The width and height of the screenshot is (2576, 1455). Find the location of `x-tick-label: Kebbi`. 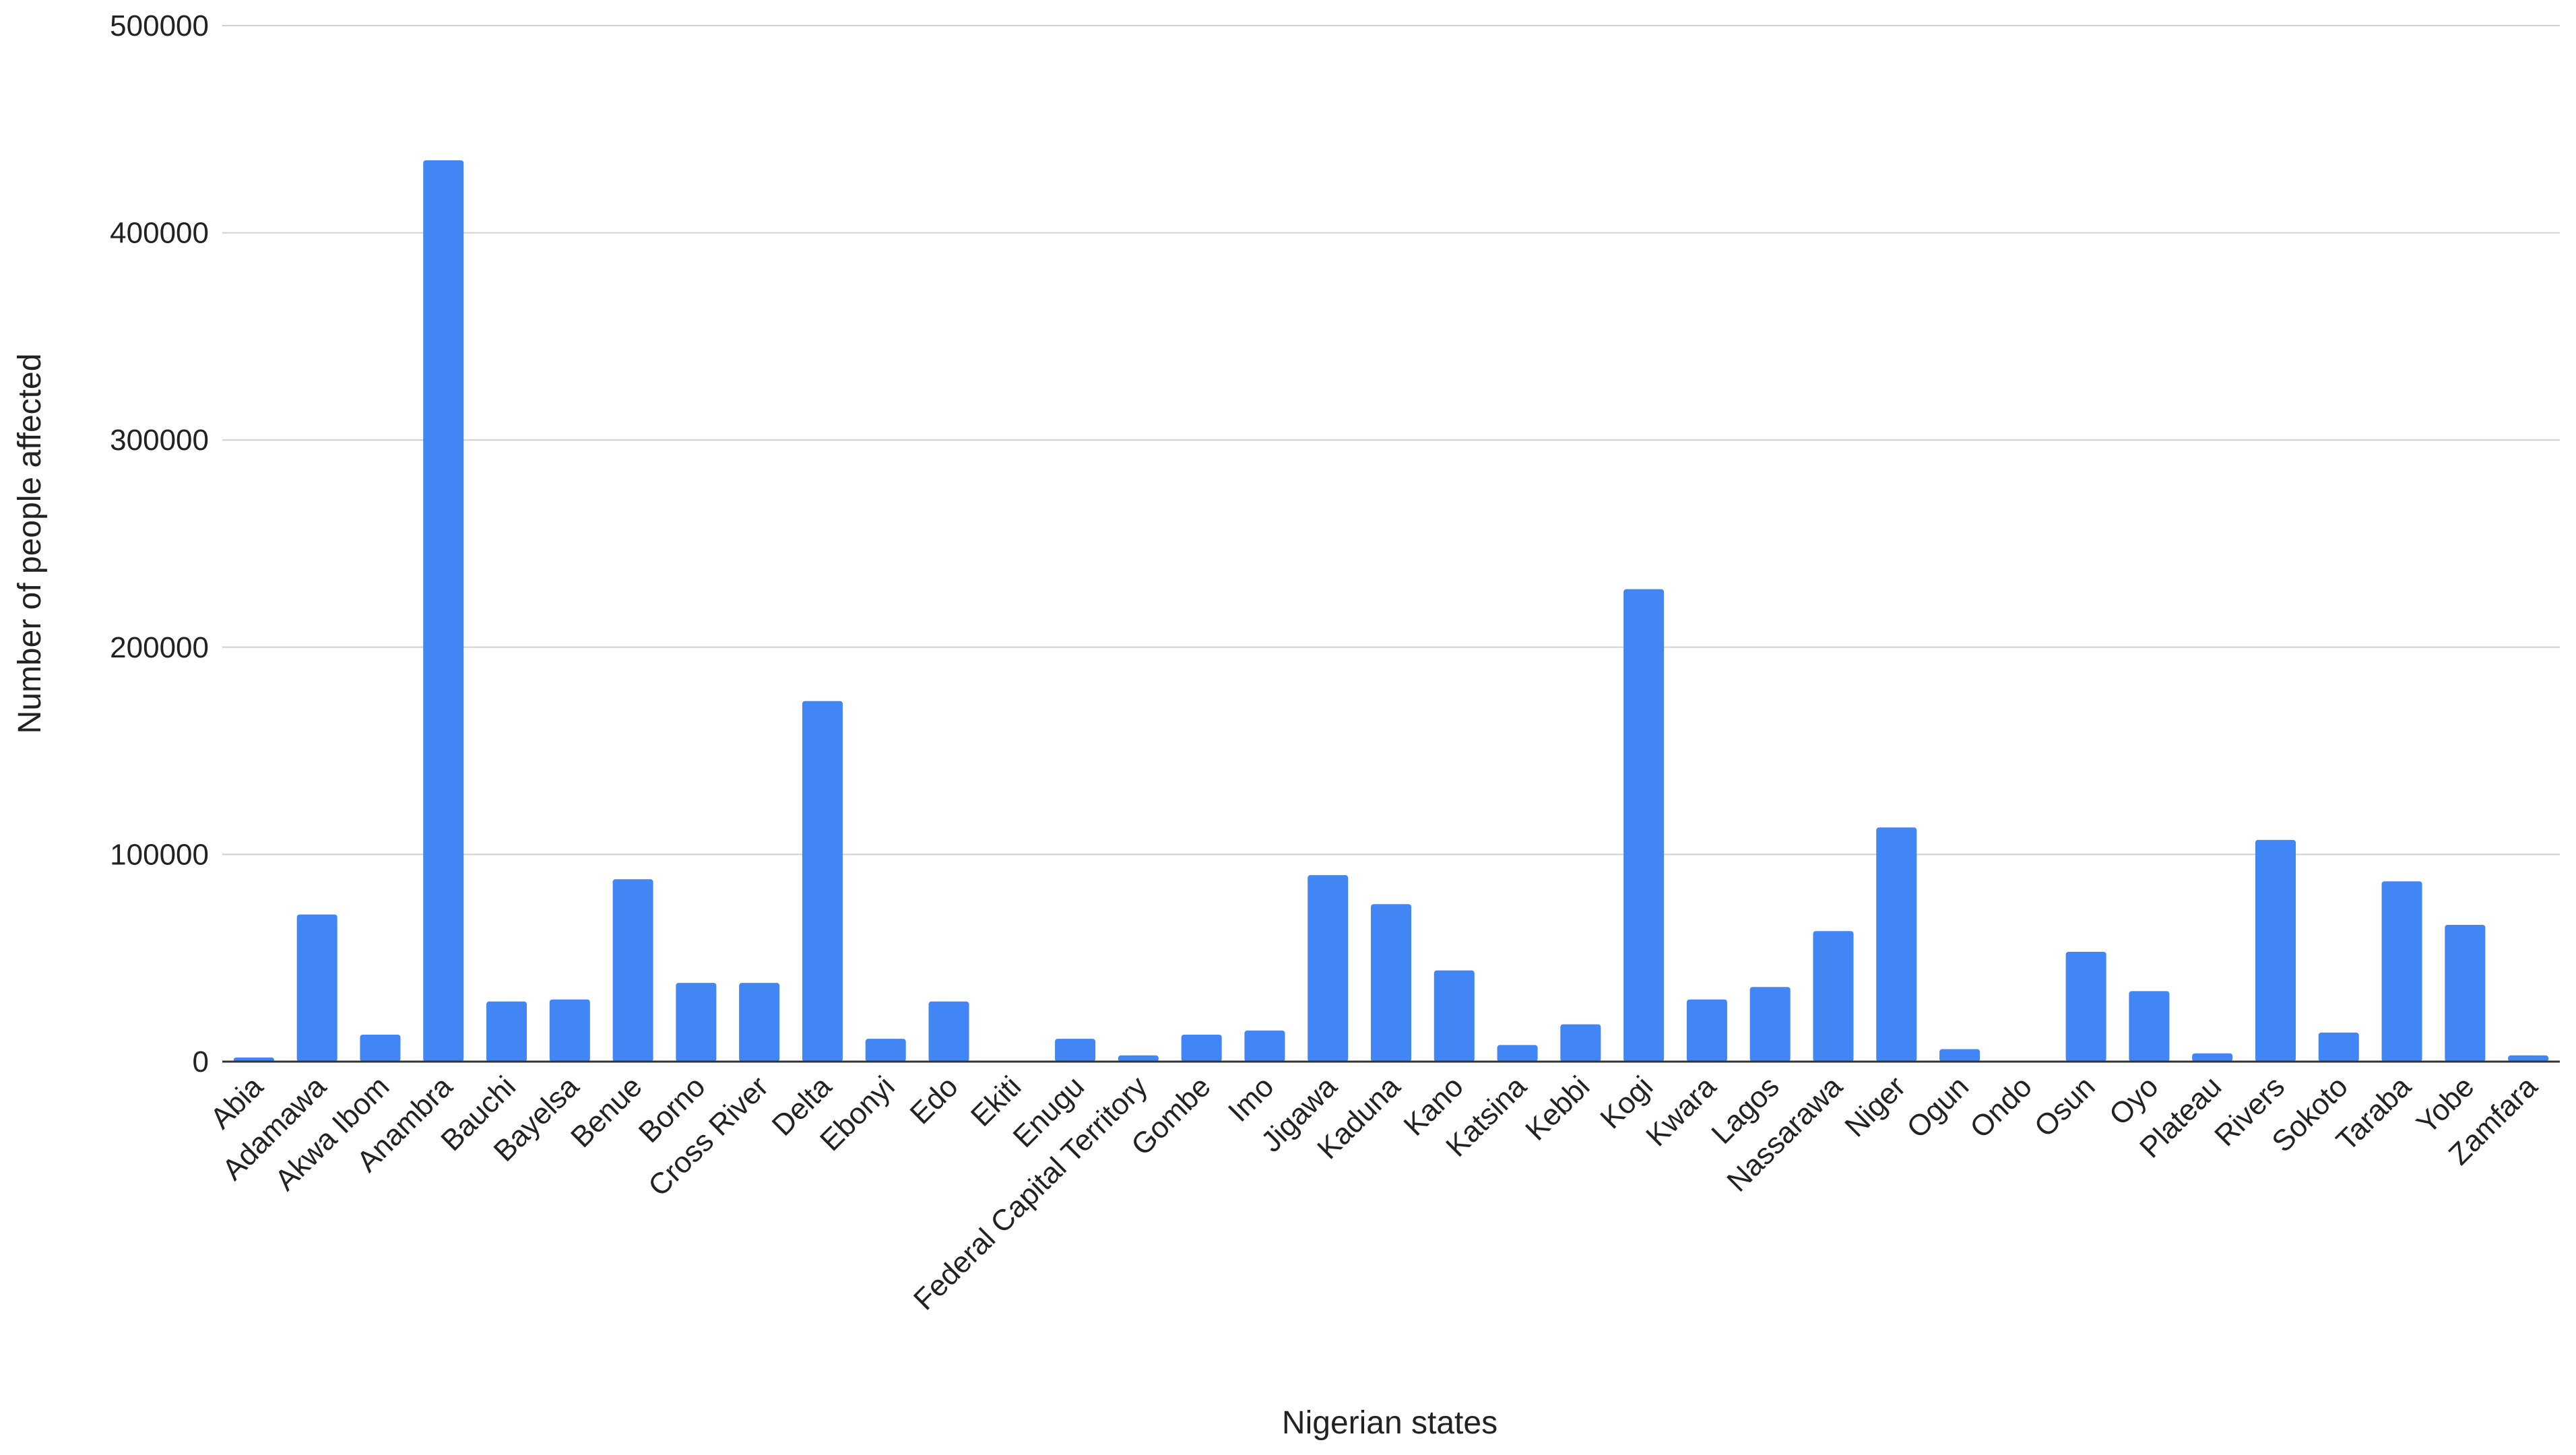

x-tick-label: Kebbi is located at coordinates (1558, 1108).